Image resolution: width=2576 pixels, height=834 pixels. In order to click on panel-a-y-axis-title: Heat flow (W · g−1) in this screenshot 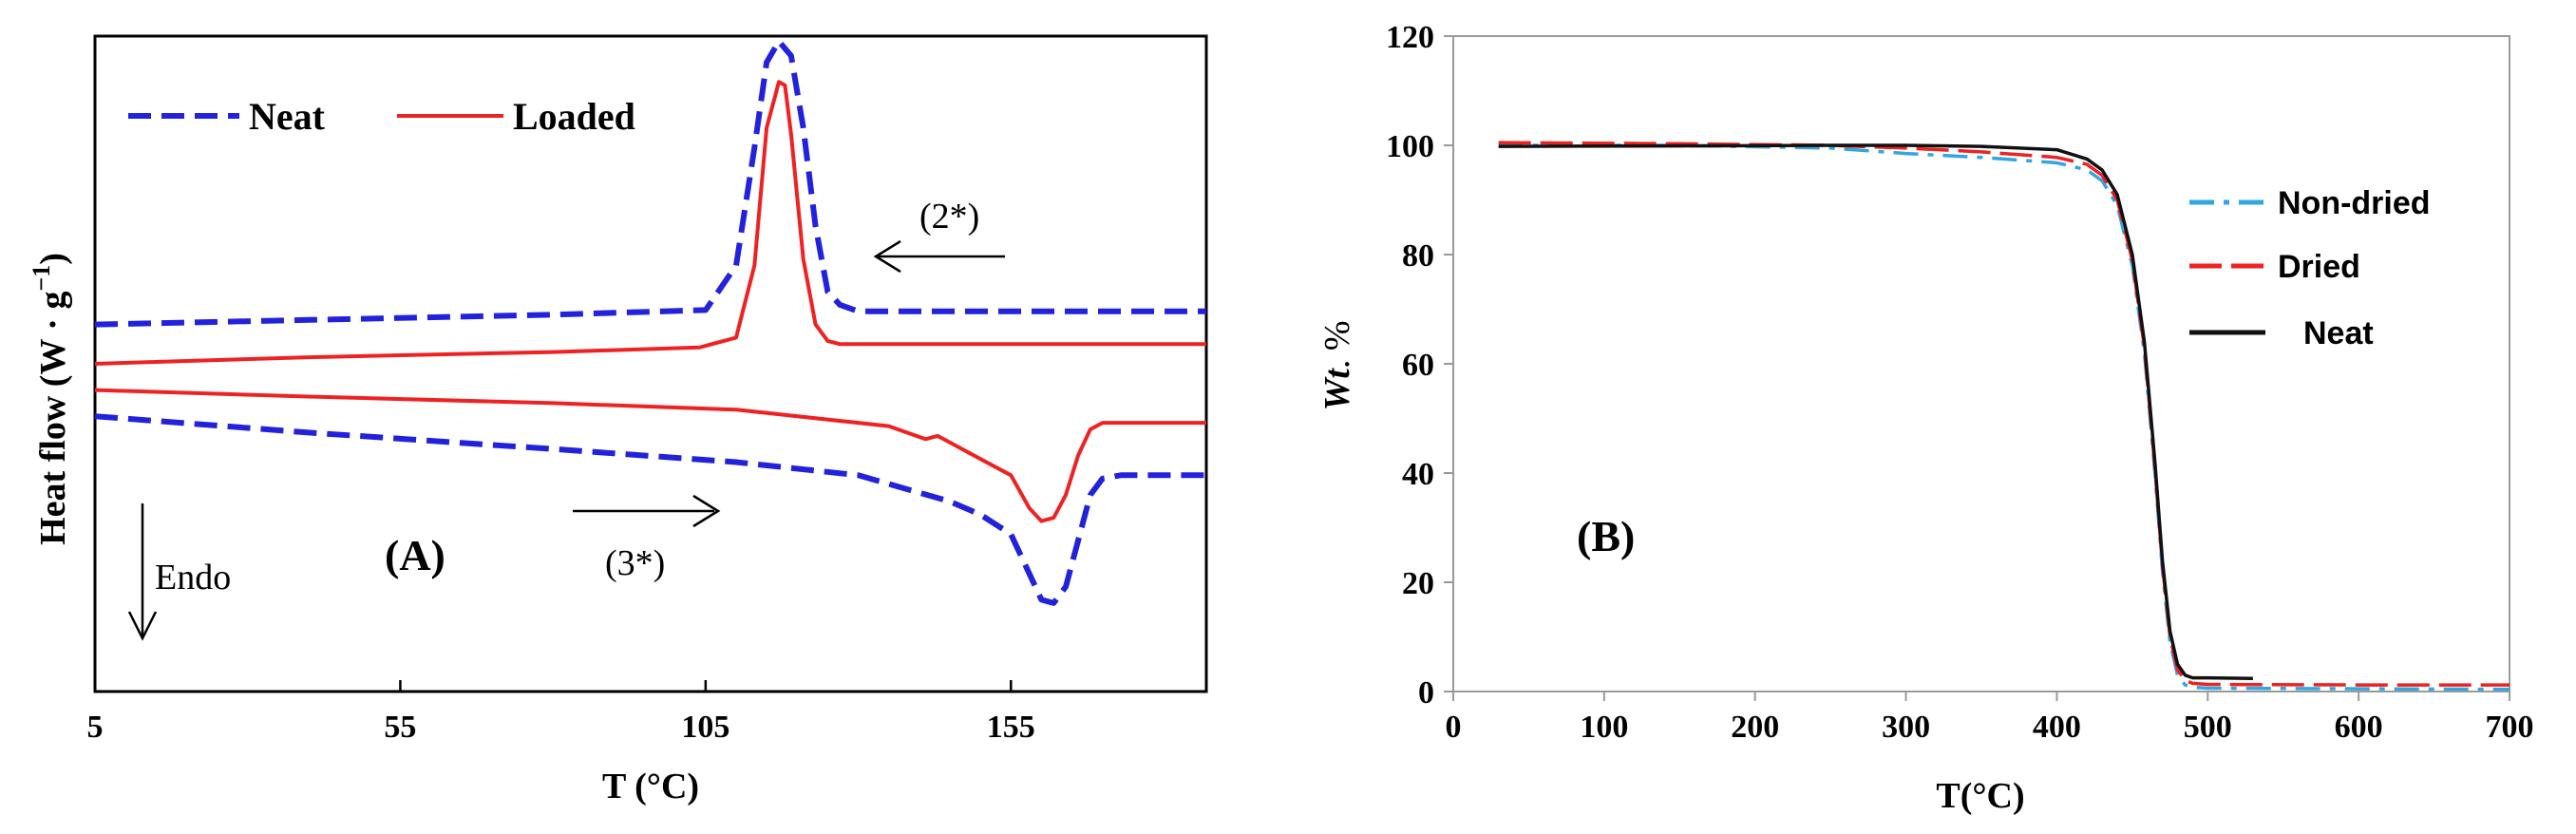, I will do `click(50, 399)`.